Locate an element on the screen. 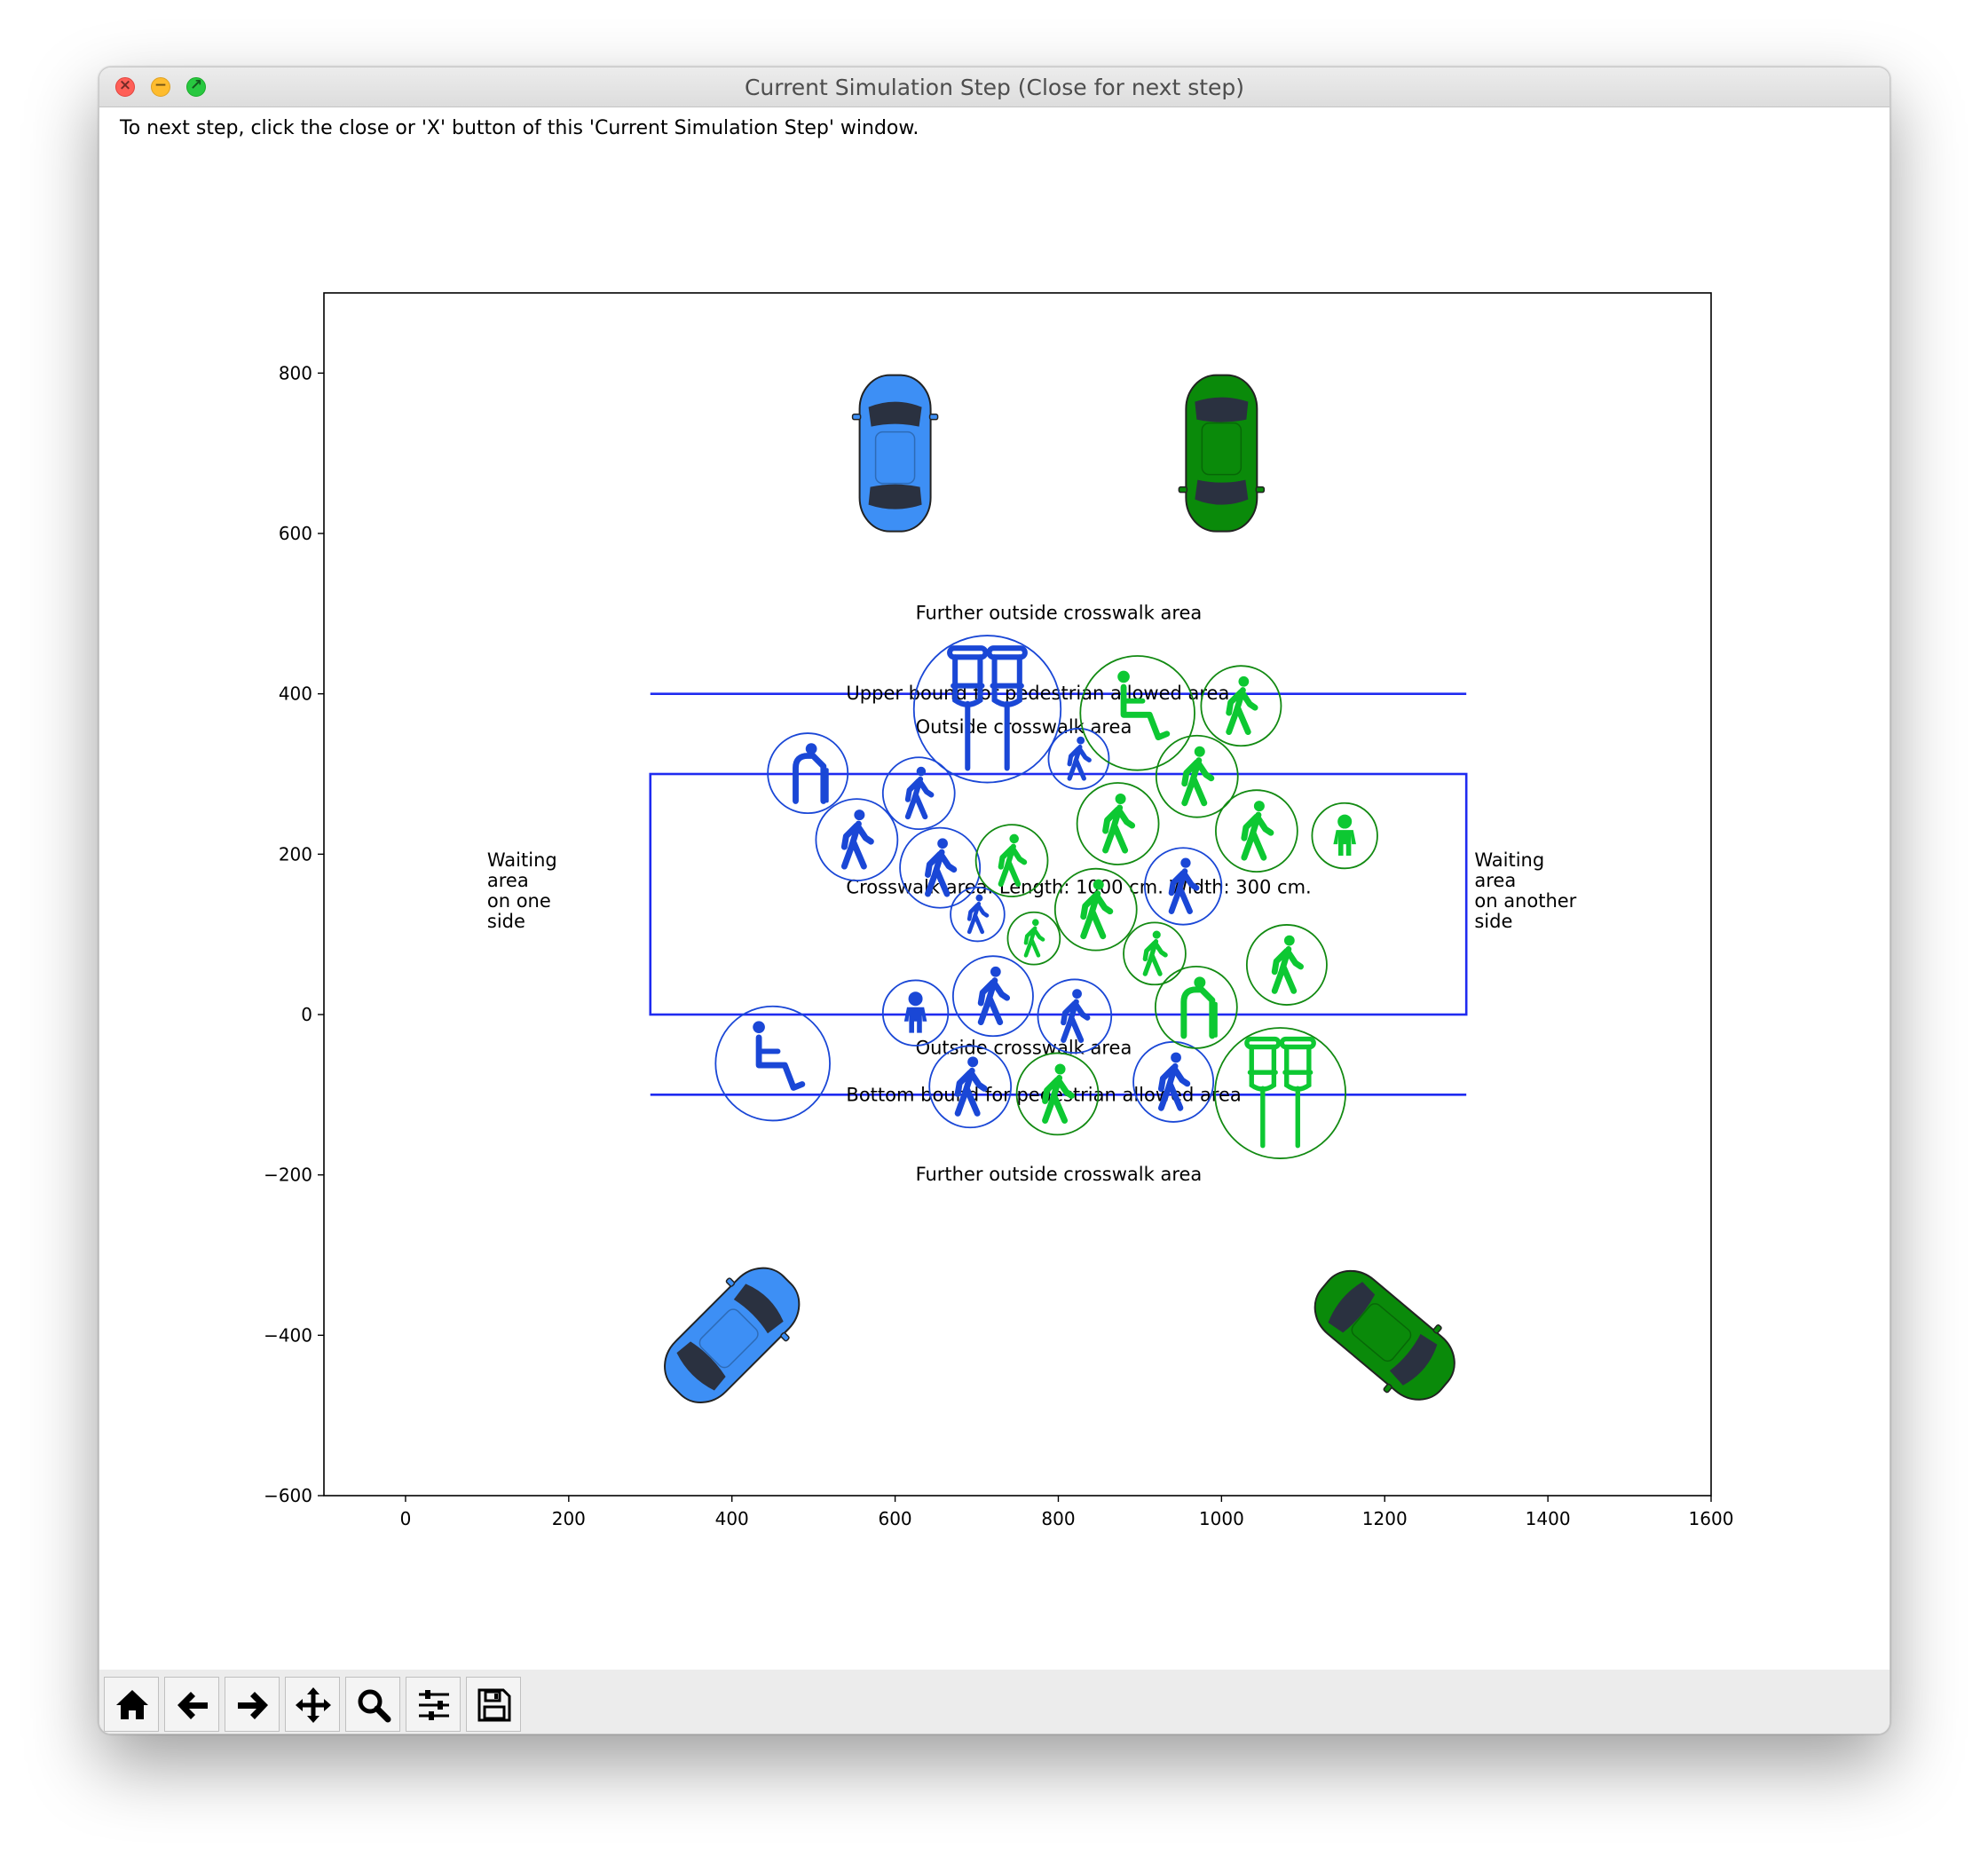  home-icon is located at coordinates (132, 1704).